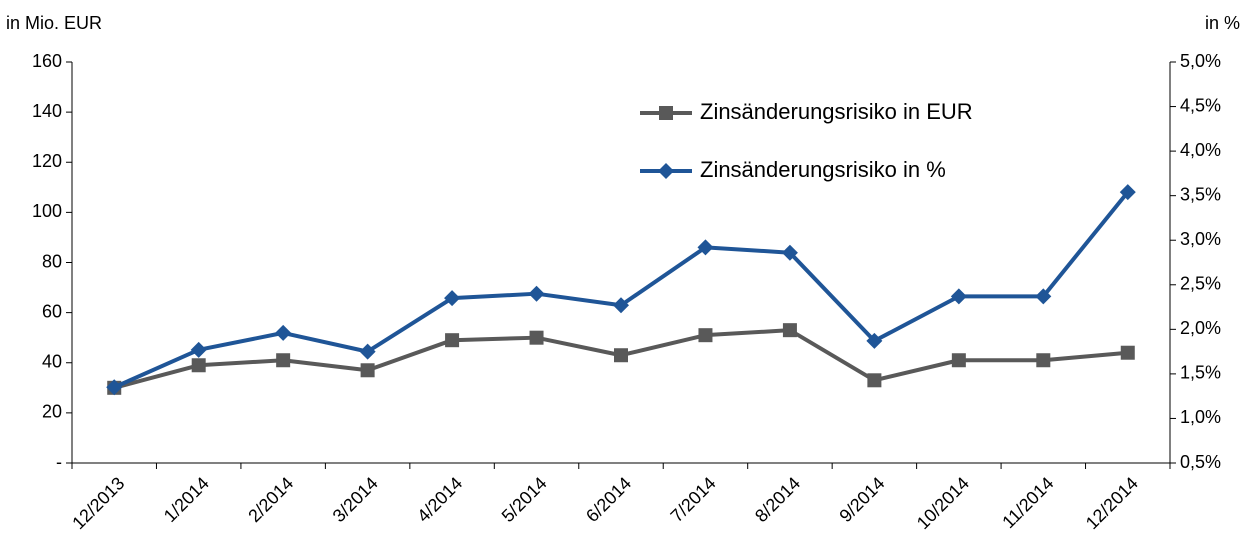 Image resolution: width=1255 pixels, height=551 pixels. I want to click on legend-label: Zinsänderungsrisiko in %, so click(823, 169).